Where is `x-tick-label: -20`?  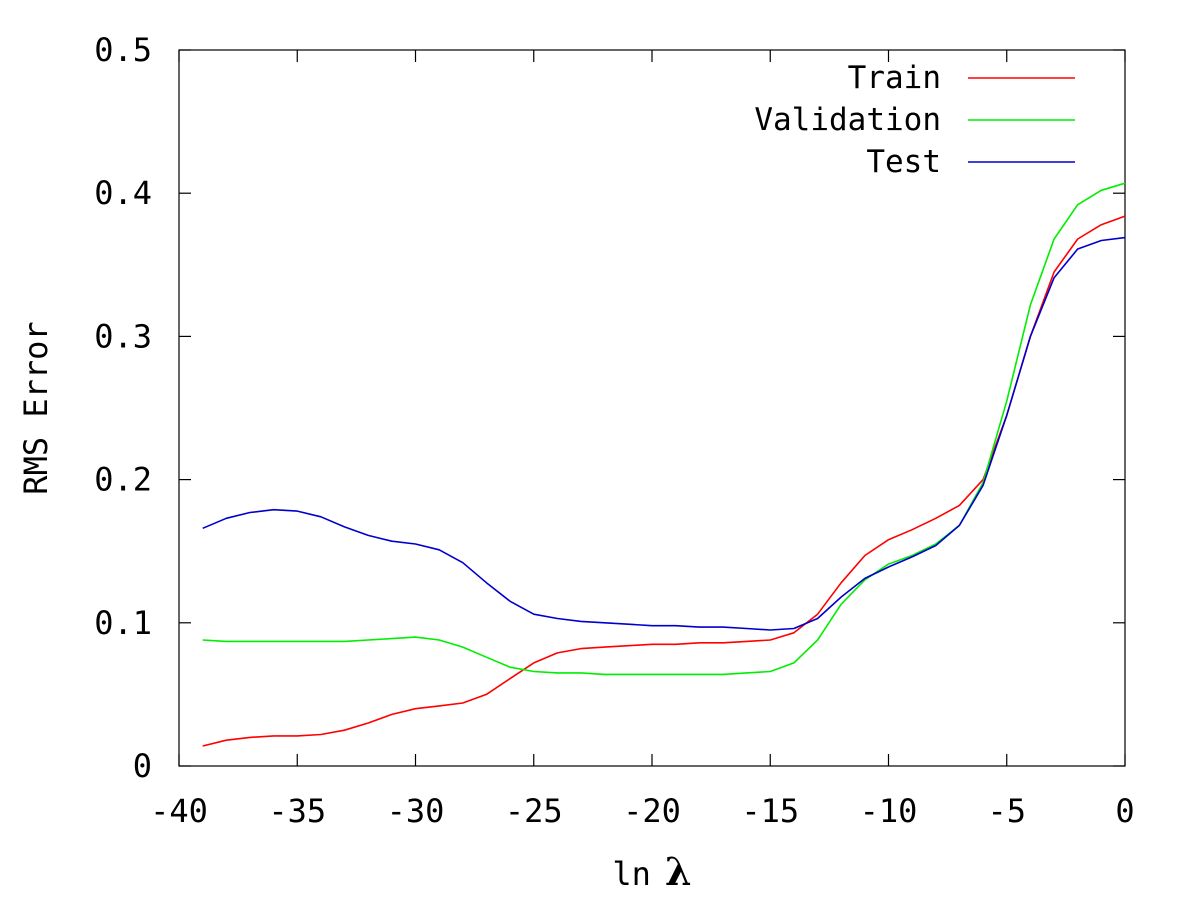 x-tick-label: -20 is located at coordinates (652, 811).